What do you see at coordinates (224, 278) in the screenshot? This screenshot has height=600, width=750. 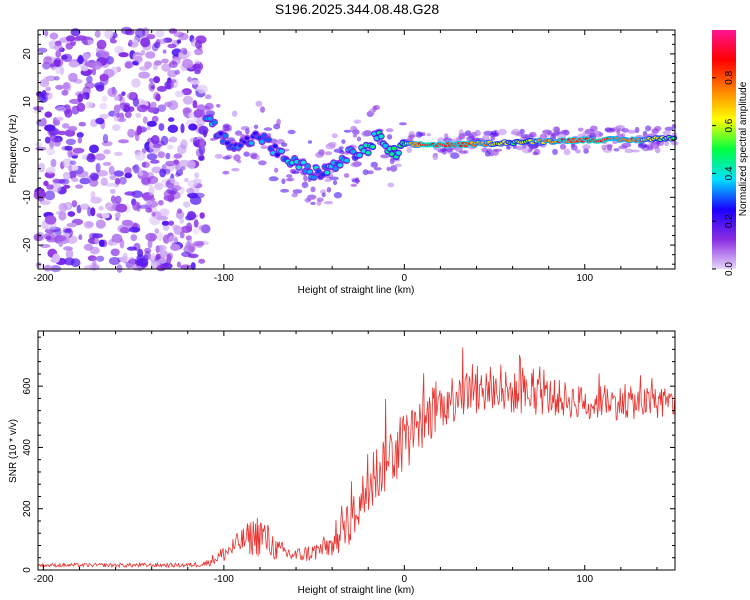 I see `x-tick-label: -100` at bounding box center [224, 278].